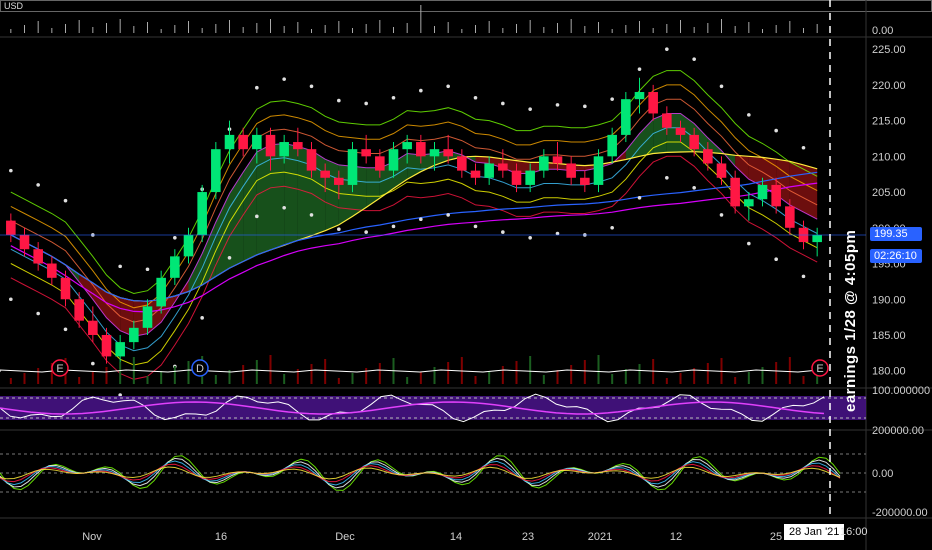 This screenshot has height=550, width=932. I want to click on time-tick-label: 23, so click(528, 537).